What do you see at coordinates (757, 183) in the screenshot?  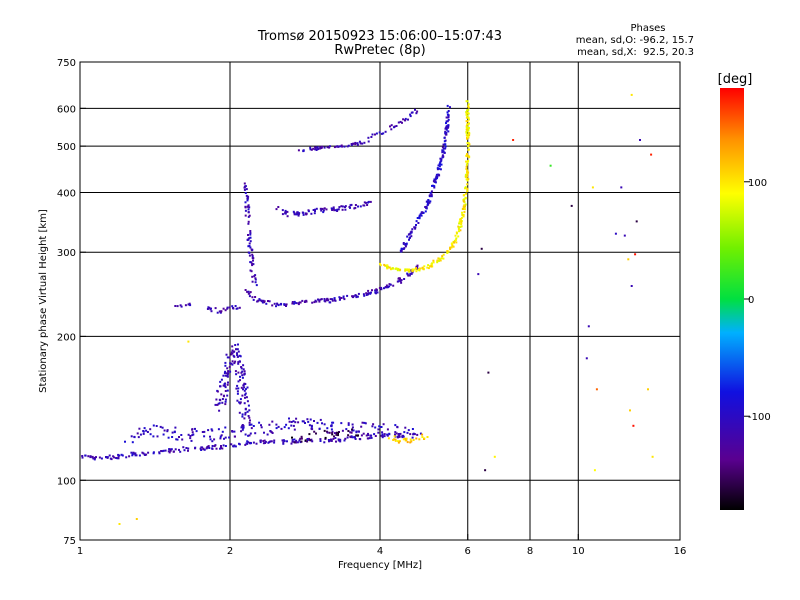 I see `colorbar-tick-label: 100` at bounding box center [757, 183].